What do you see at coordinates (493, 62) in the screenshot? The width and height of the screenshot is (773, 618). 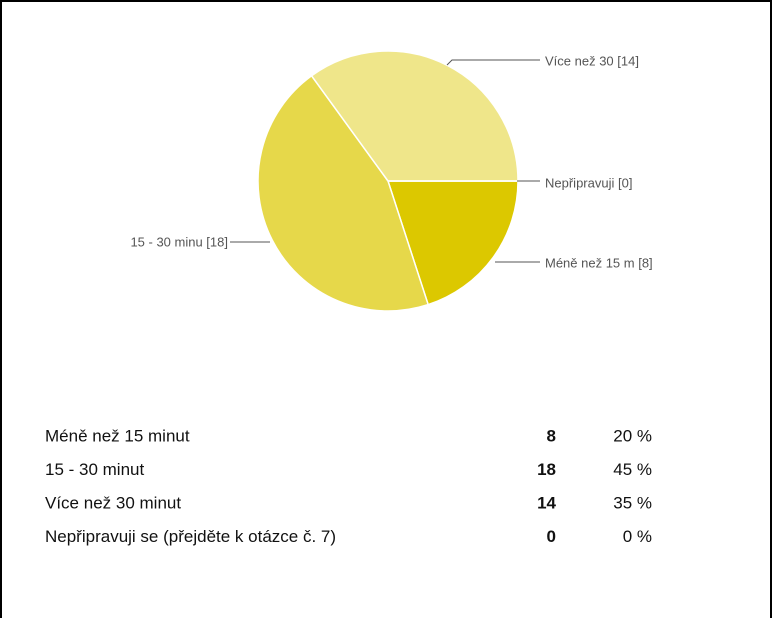 I see `leader-line` at bounding box center [493, 62].